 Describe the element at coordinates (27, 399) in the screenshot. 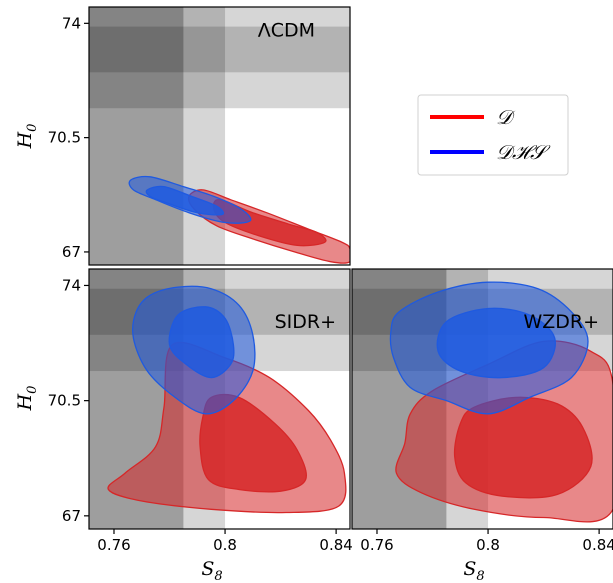

I see `y-axis-title-bottom: H0` at that location.